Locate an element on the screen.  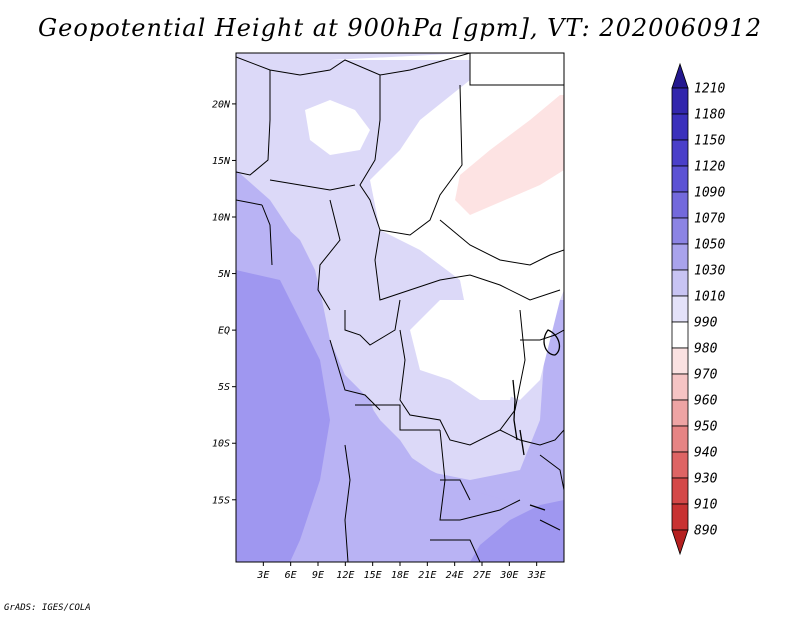
lon-tick-label: 33E is located at coordinates (536, 575).